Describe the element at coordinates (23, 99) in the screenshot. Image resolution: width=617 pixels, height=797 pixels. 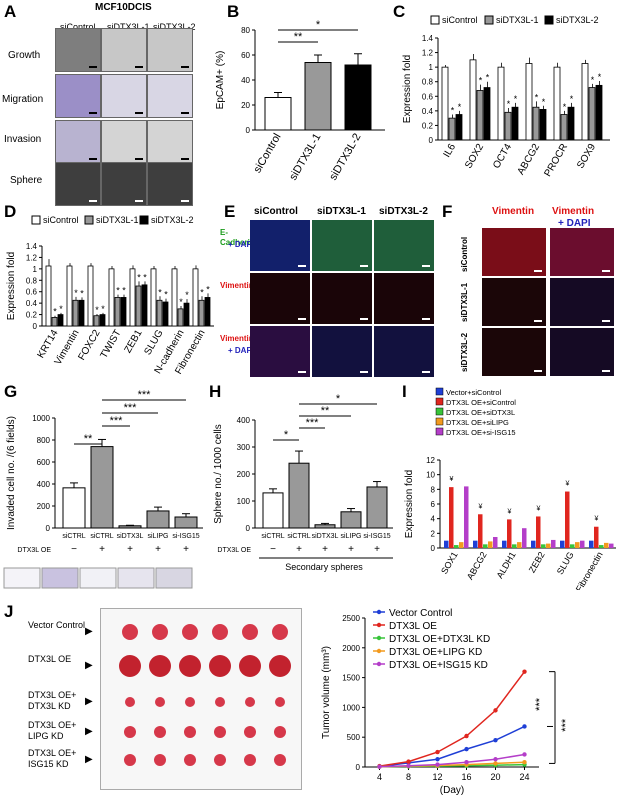
I see `panel-a-row-1: Migration` at that location.